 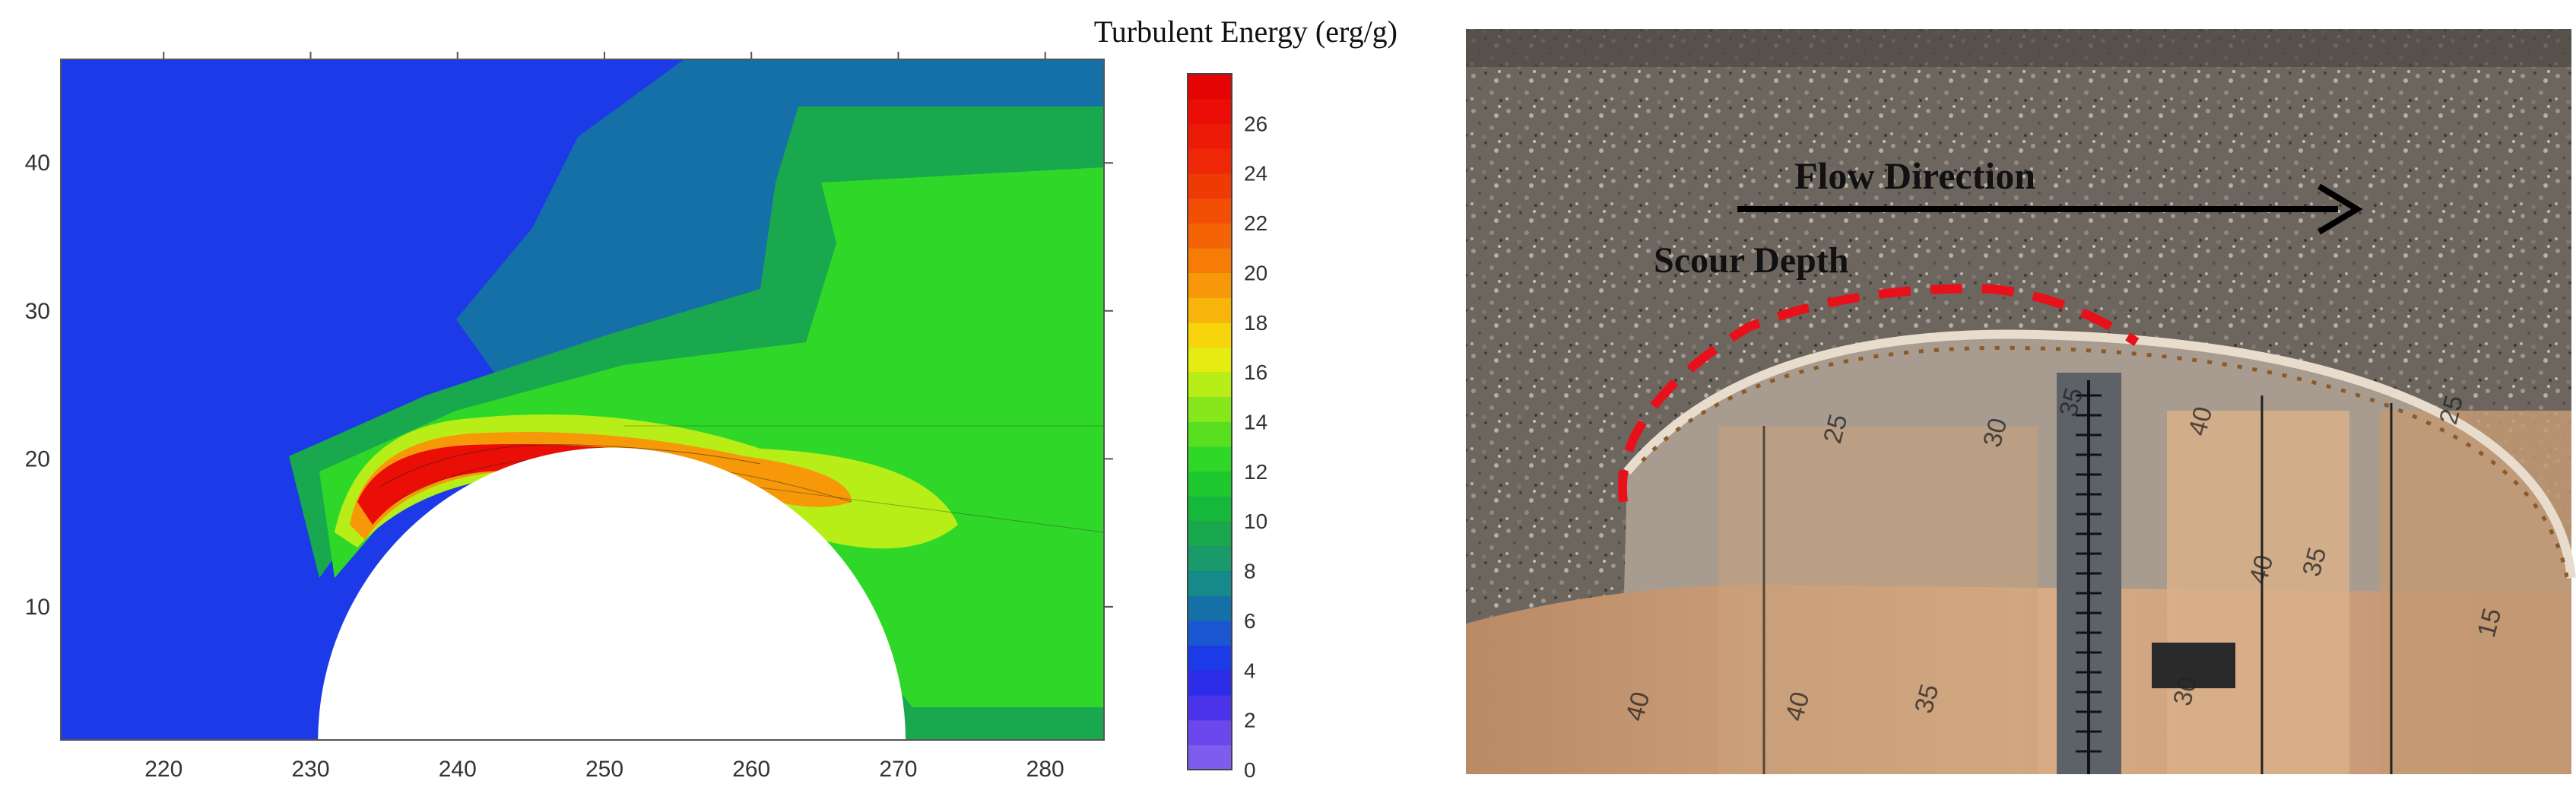 I want to click on x-tick-label: 270, so click(x=898, y=769).